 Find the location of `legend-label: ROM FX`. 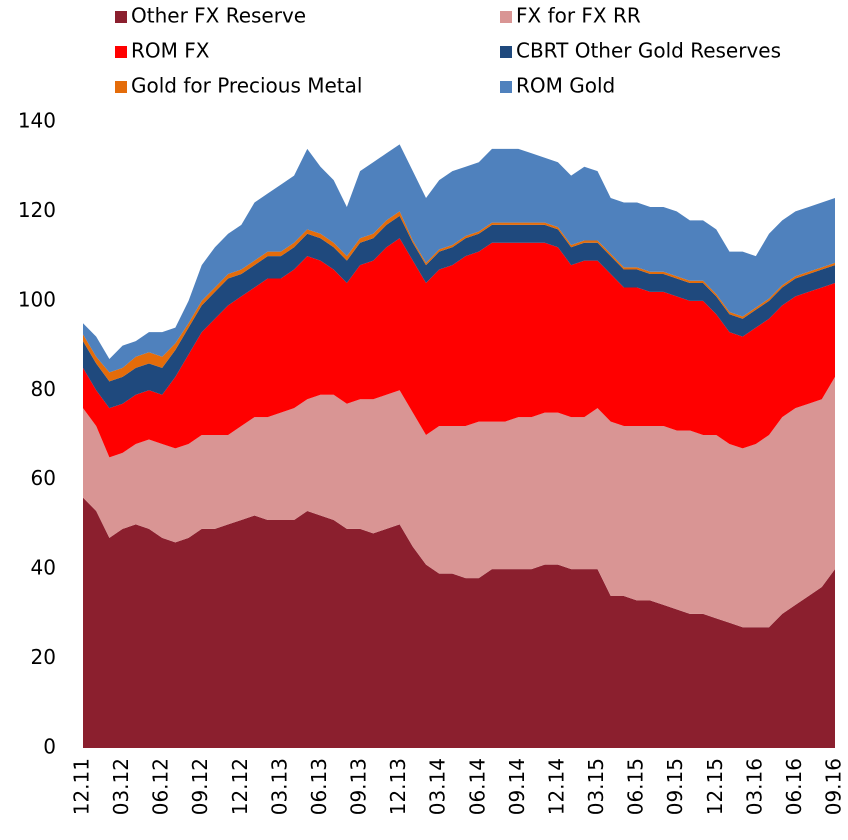

legend-label: ROM FX is located at coordinates (170, 51).